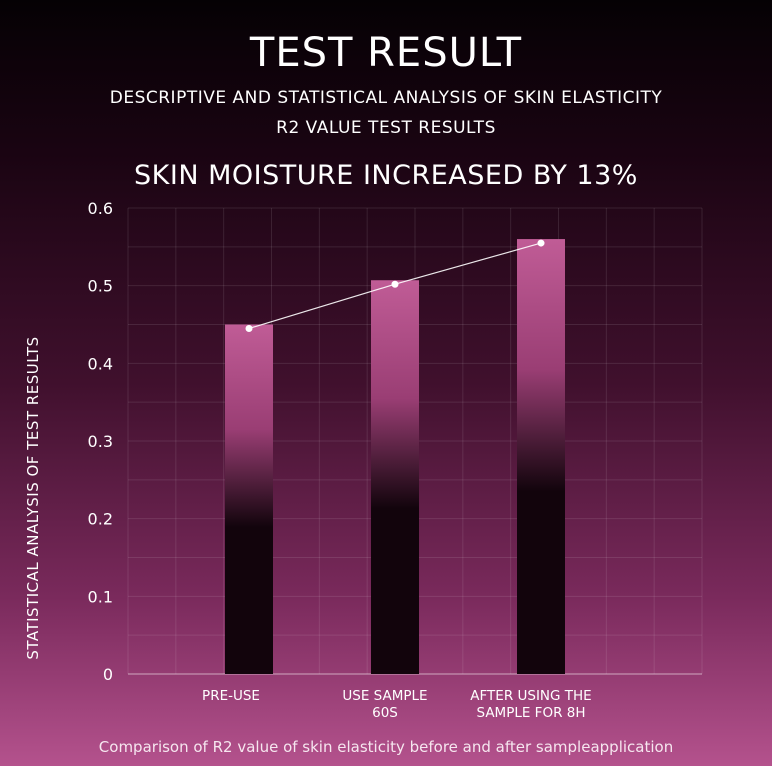  Describe the element at coordinates (100, 286) in the screenshot. I see `y-tick-label: 0.5` at that location.